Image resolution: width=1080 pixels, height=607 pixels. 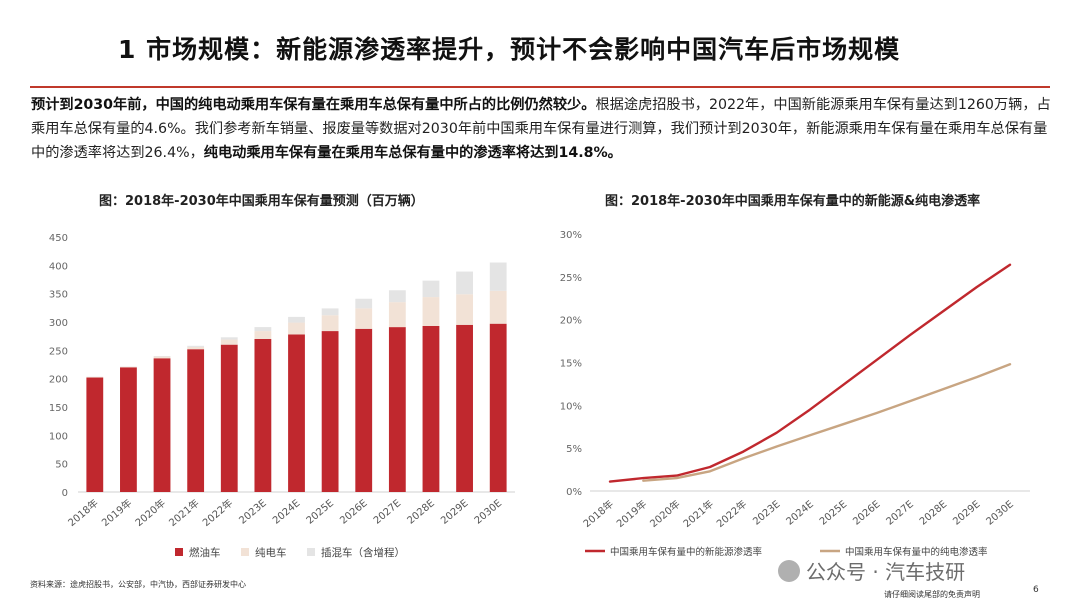 I want to click on slide-title: 1 市场规模：新能源渗透率提升，预计不会影响中国汽车后市场规模, so click(x=509, y=49).